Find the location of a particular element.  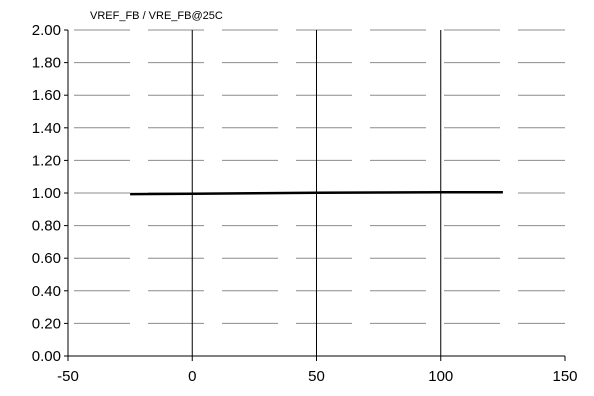

y-tick-label: 1.40 is located at coordinates (46, 128).